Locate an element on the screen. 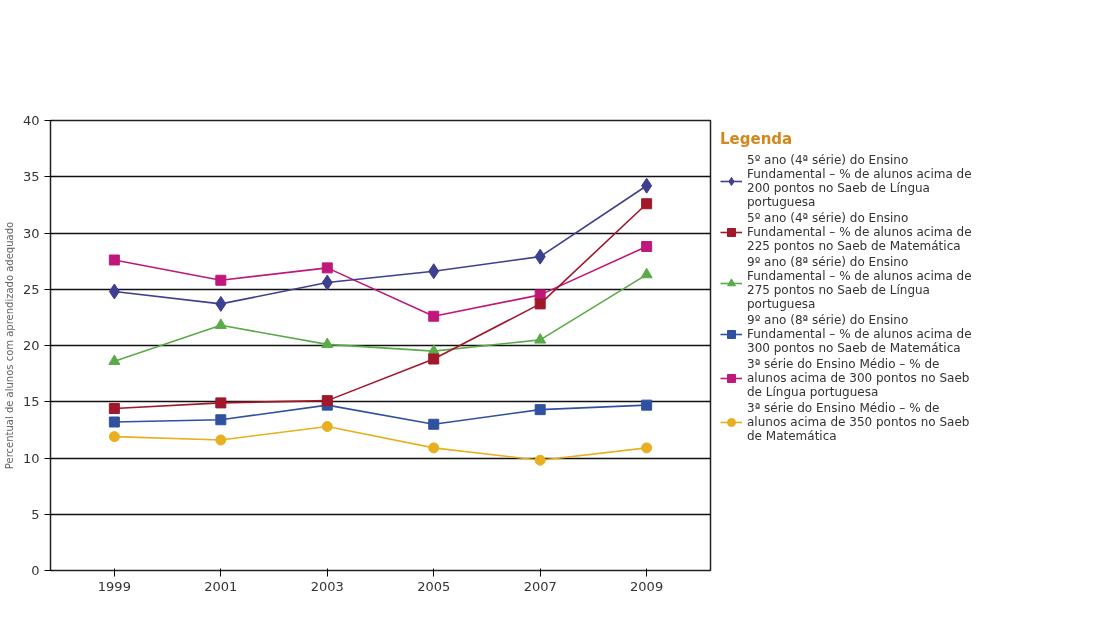  y-tick-label: 10 is located at coordinates (31, 458).